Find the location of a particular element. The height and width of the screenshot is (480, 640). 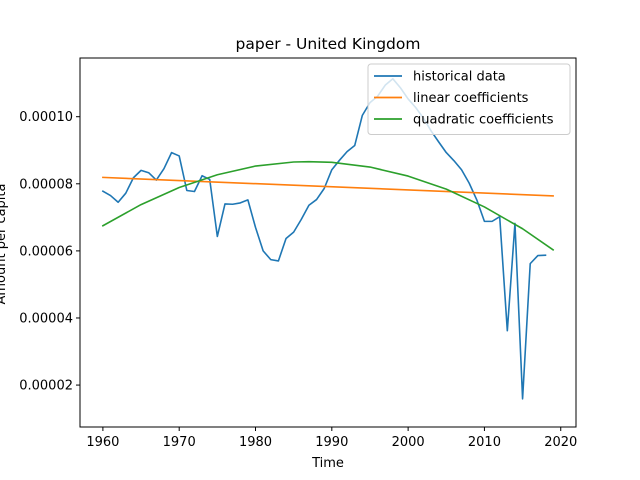

y-tick-label: 0.00008 is located at coordinates (46, 184).